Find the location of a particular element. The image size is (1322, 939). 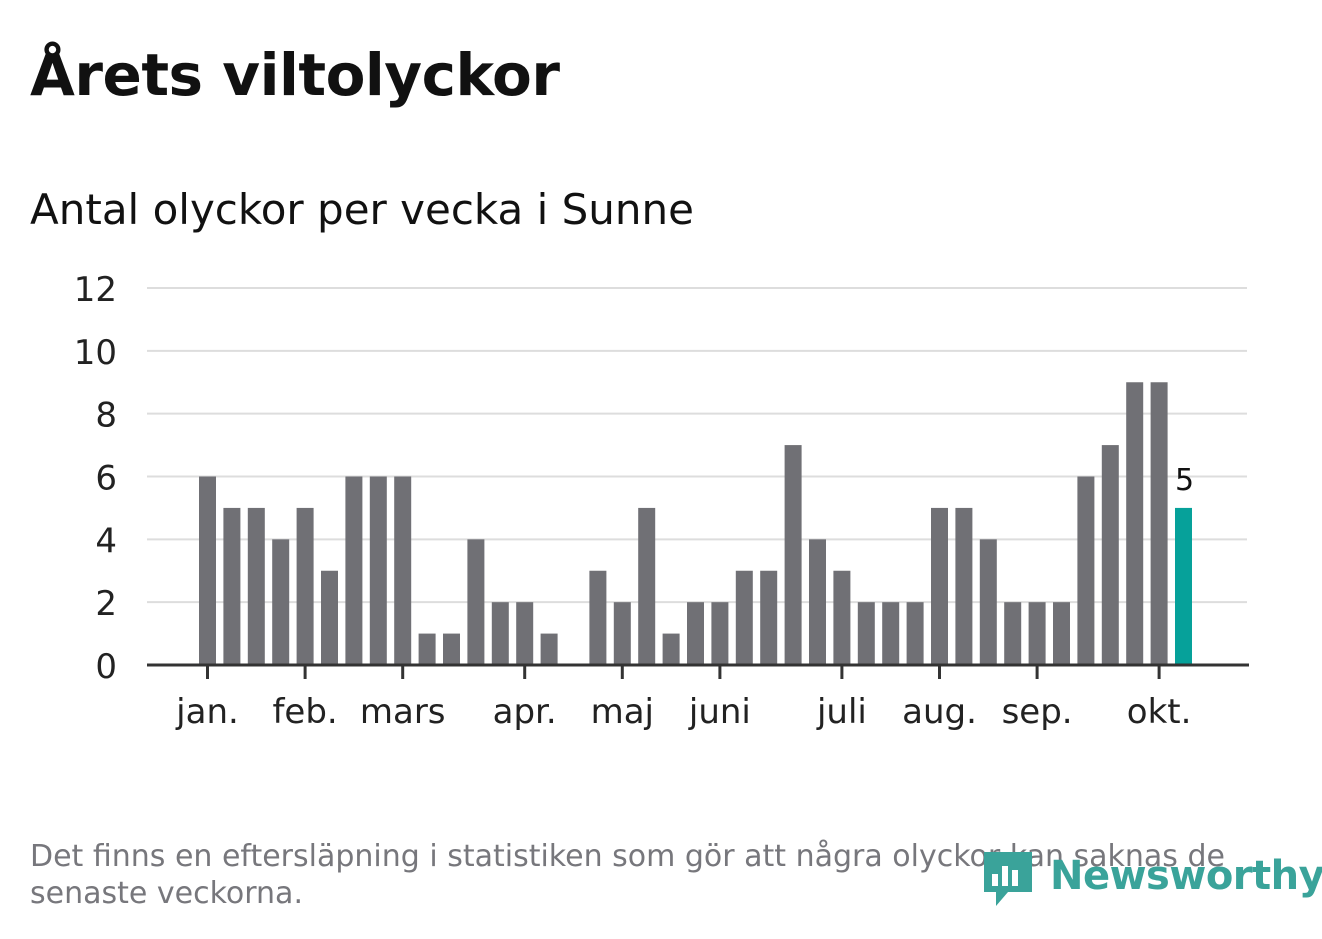

chart-subtitle: Antal olyckor per vecka i Sunne is located at coordinates (362, 209).